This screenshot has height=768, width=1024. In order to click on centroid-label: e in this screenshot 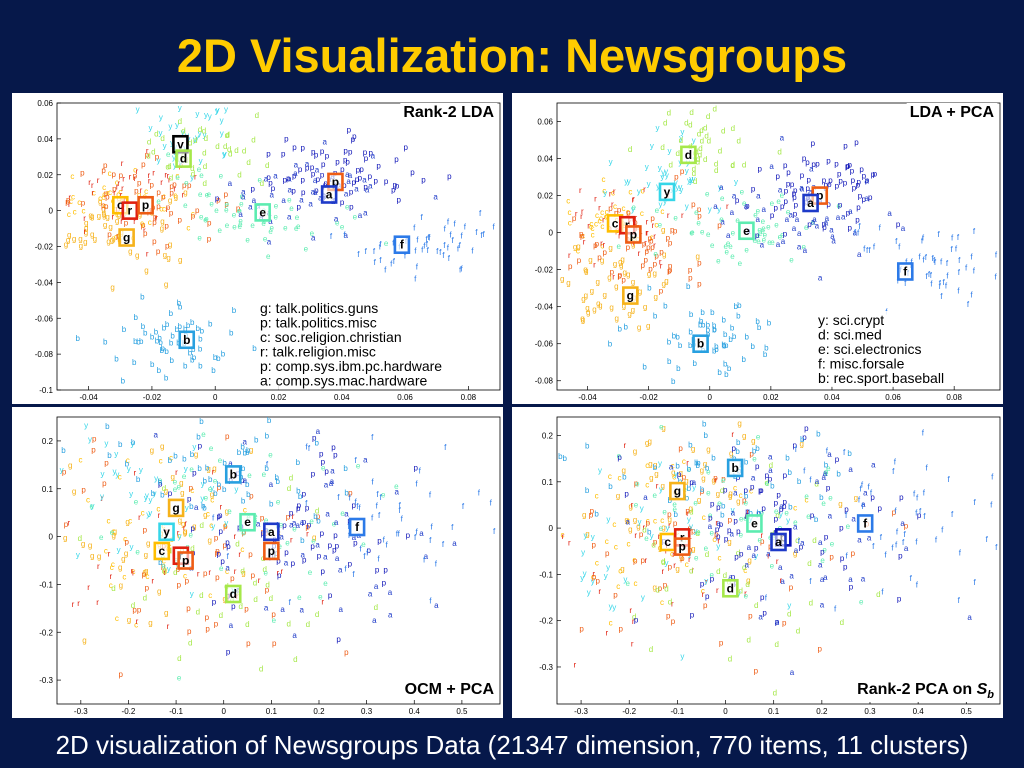, I will do `click(754, 523)`.